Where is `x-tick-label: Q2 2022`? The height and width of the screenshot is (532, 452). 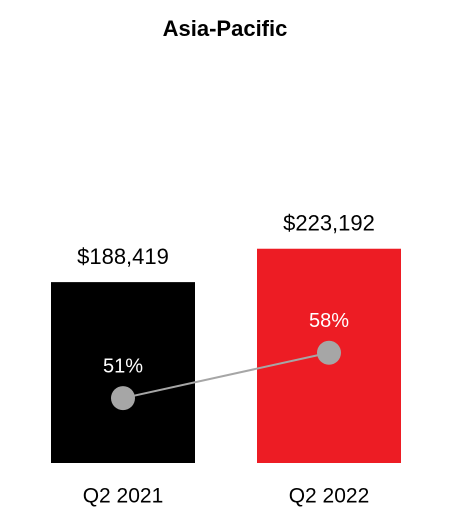
x-tick-label: Q2 2022 is located at coordinates (329, 496).